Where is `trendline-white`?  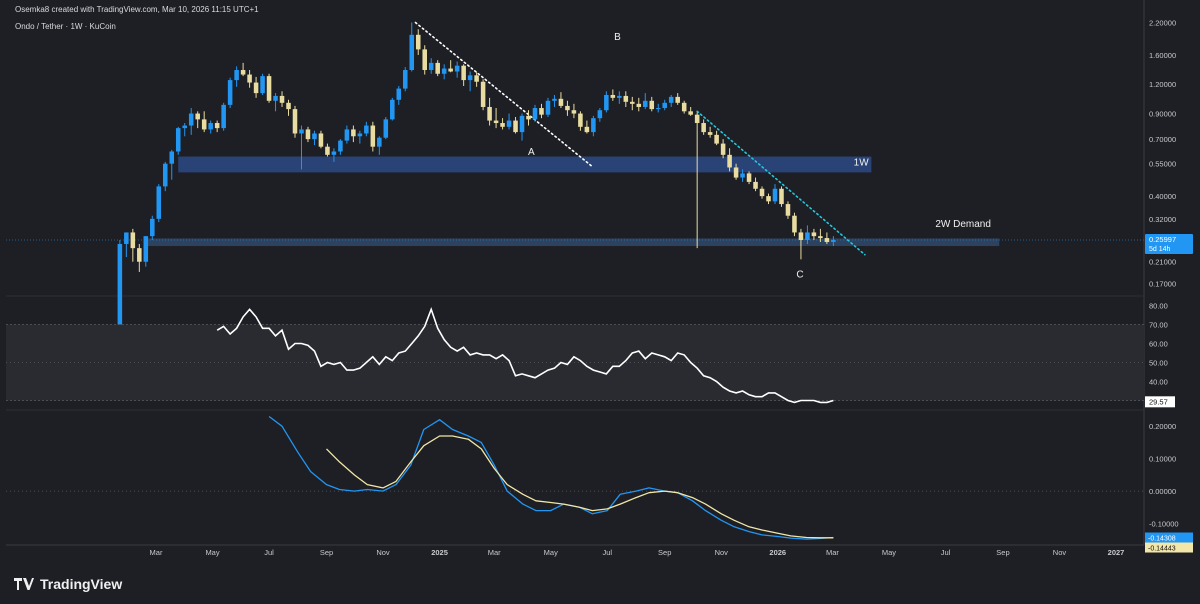 trendline-white is located at coordinates (504, 95).